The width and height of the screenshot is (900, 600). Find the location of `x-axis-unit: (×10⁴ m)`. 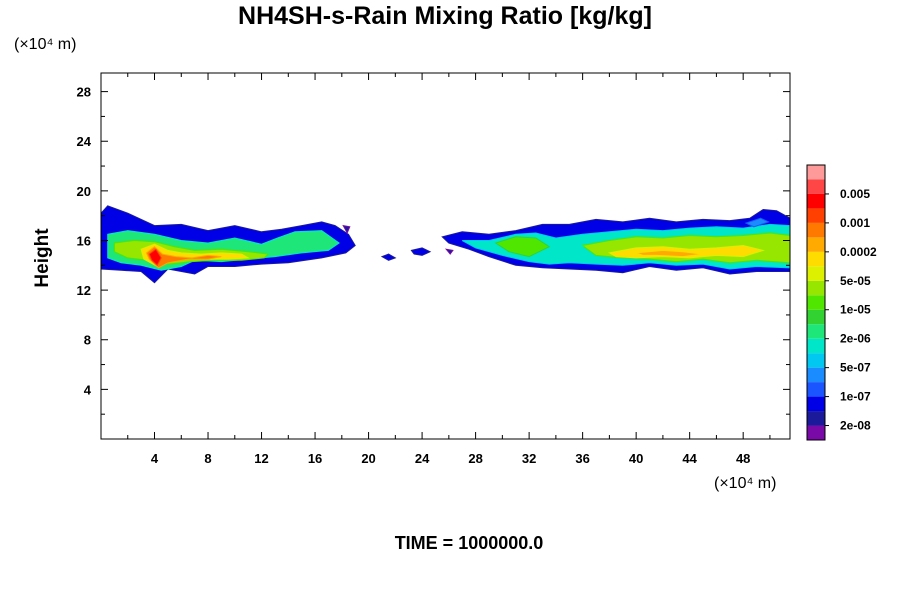

x-axis-unit: (×10⁴ m) is located at coordinates (745, 483).